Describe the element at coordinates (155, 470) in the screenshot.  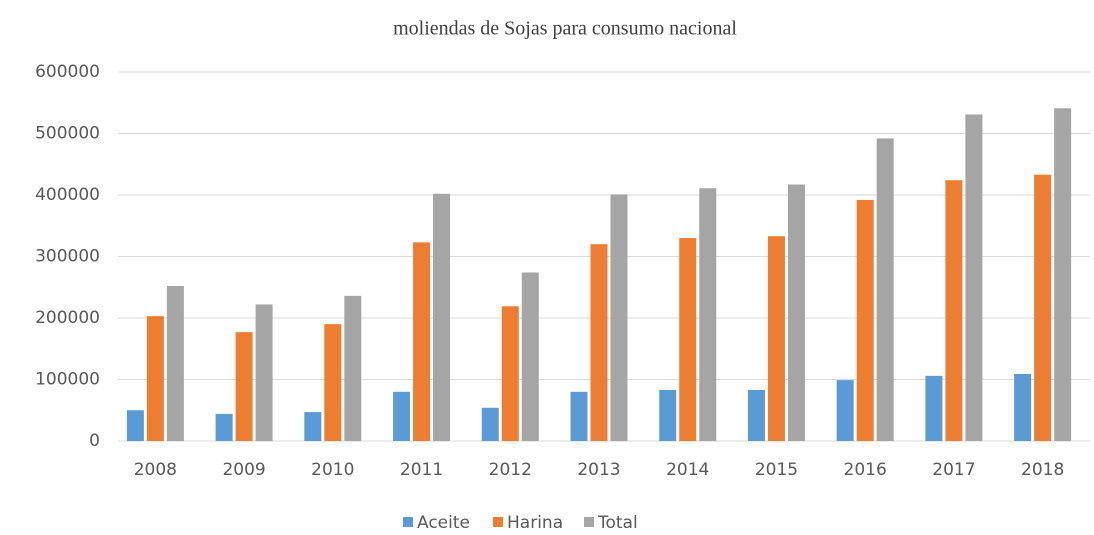
I see `x-tick-label: 2008` at that location.